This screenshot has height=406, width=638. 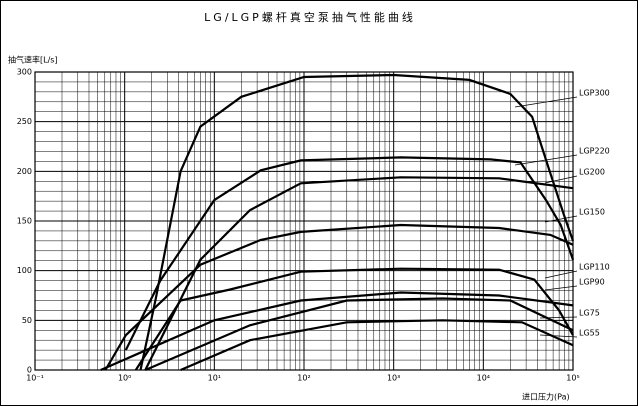 What do you see at coordinates (24, 221) in the screenshot?
I see `y-tick-label: 150` at bounding box center [24, 221].